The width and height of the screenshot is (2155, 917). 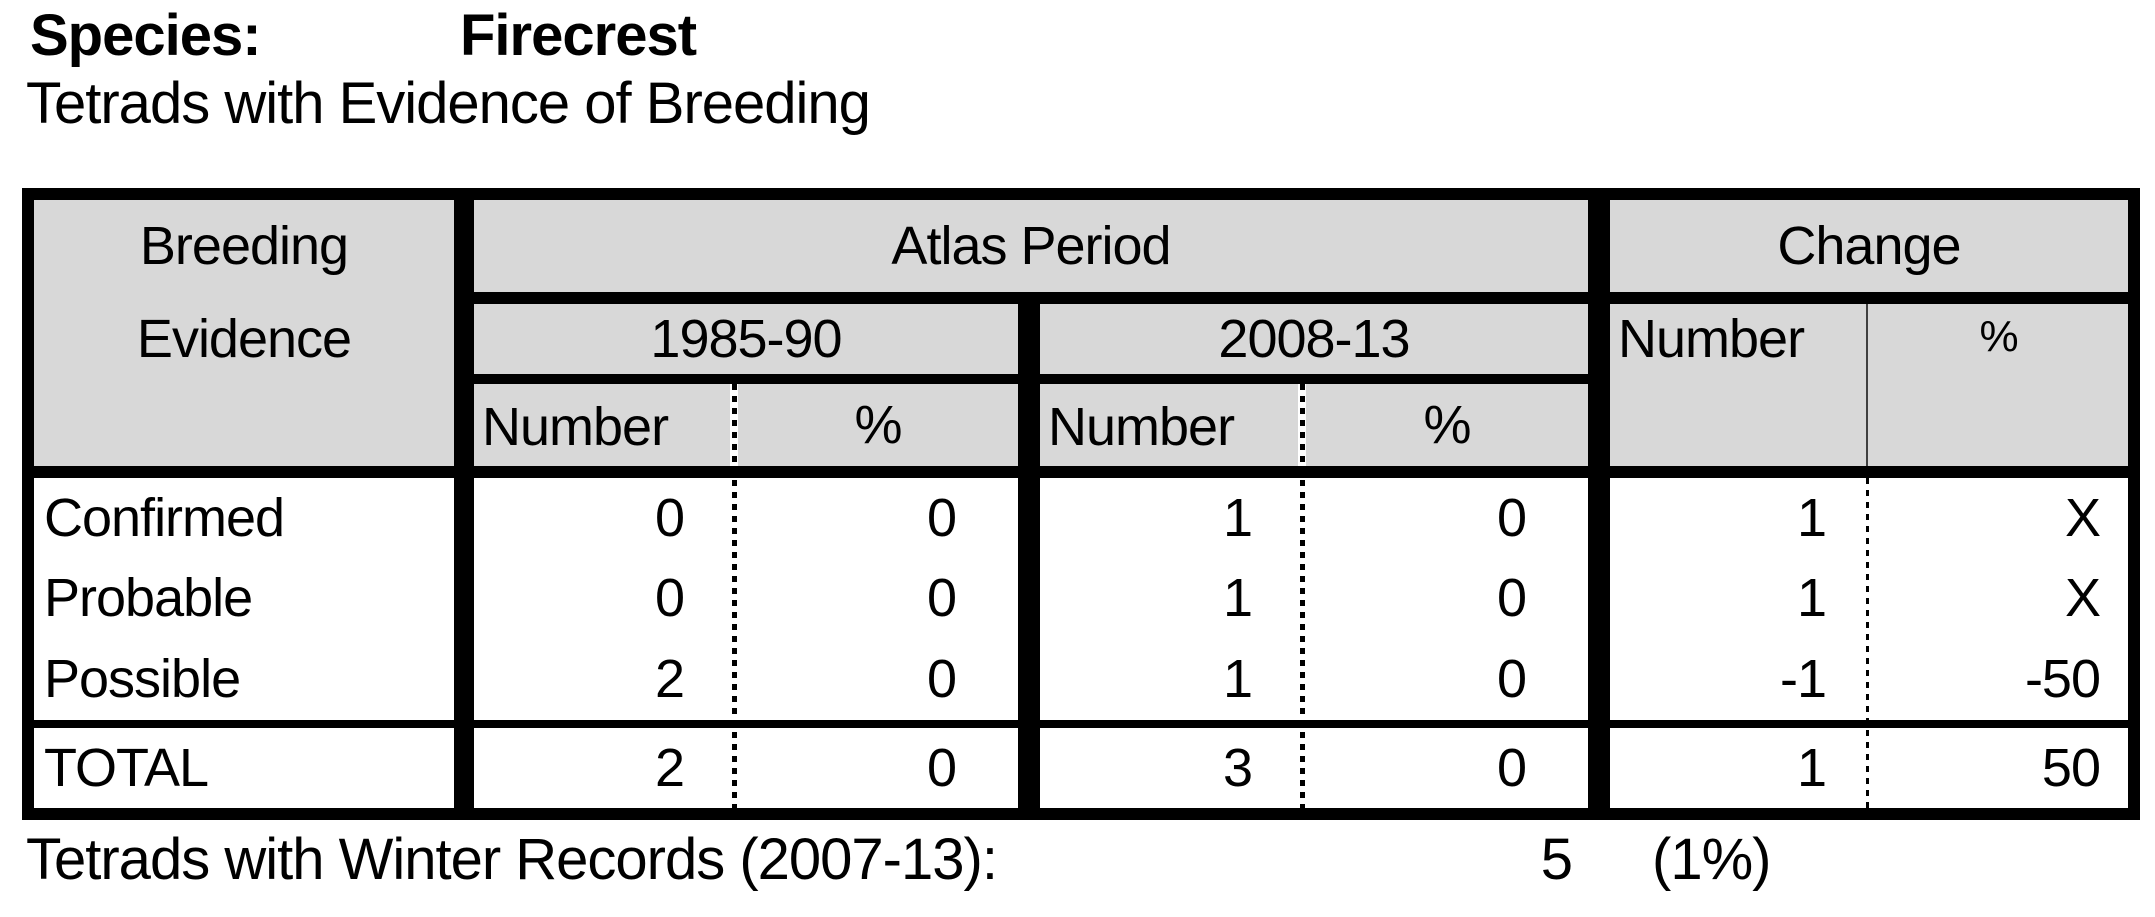 What do you see at coordinates (244, 246) in the screenshot?
I see `corner-header-line1: Breeding` at bounding box center [244, 246].